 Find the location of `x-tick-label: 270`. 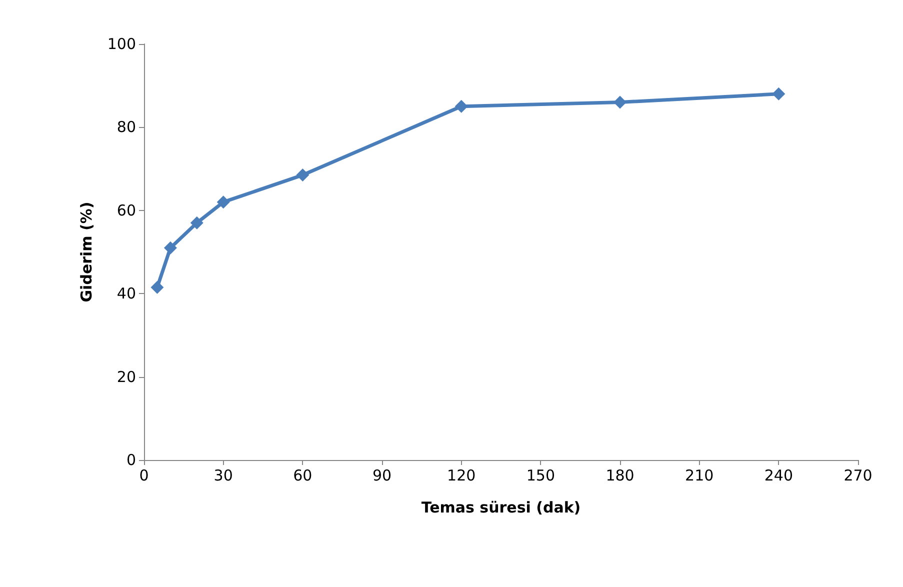

x-tick-label: 270 is located at coordinates (858, 475).